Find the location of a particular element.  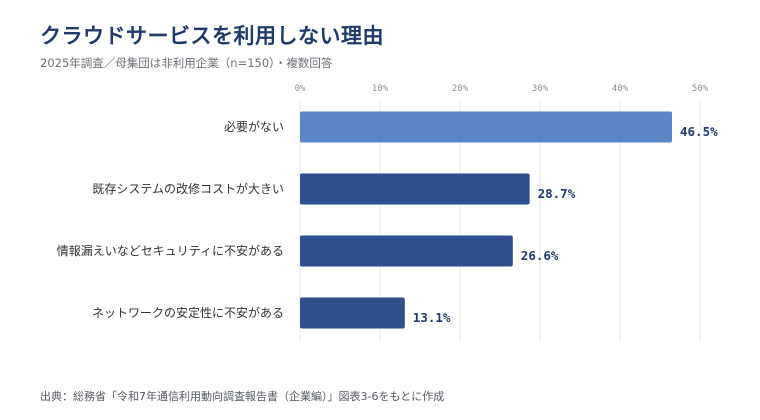

x-tick-label: 30% is located at coordinates (540, 89).